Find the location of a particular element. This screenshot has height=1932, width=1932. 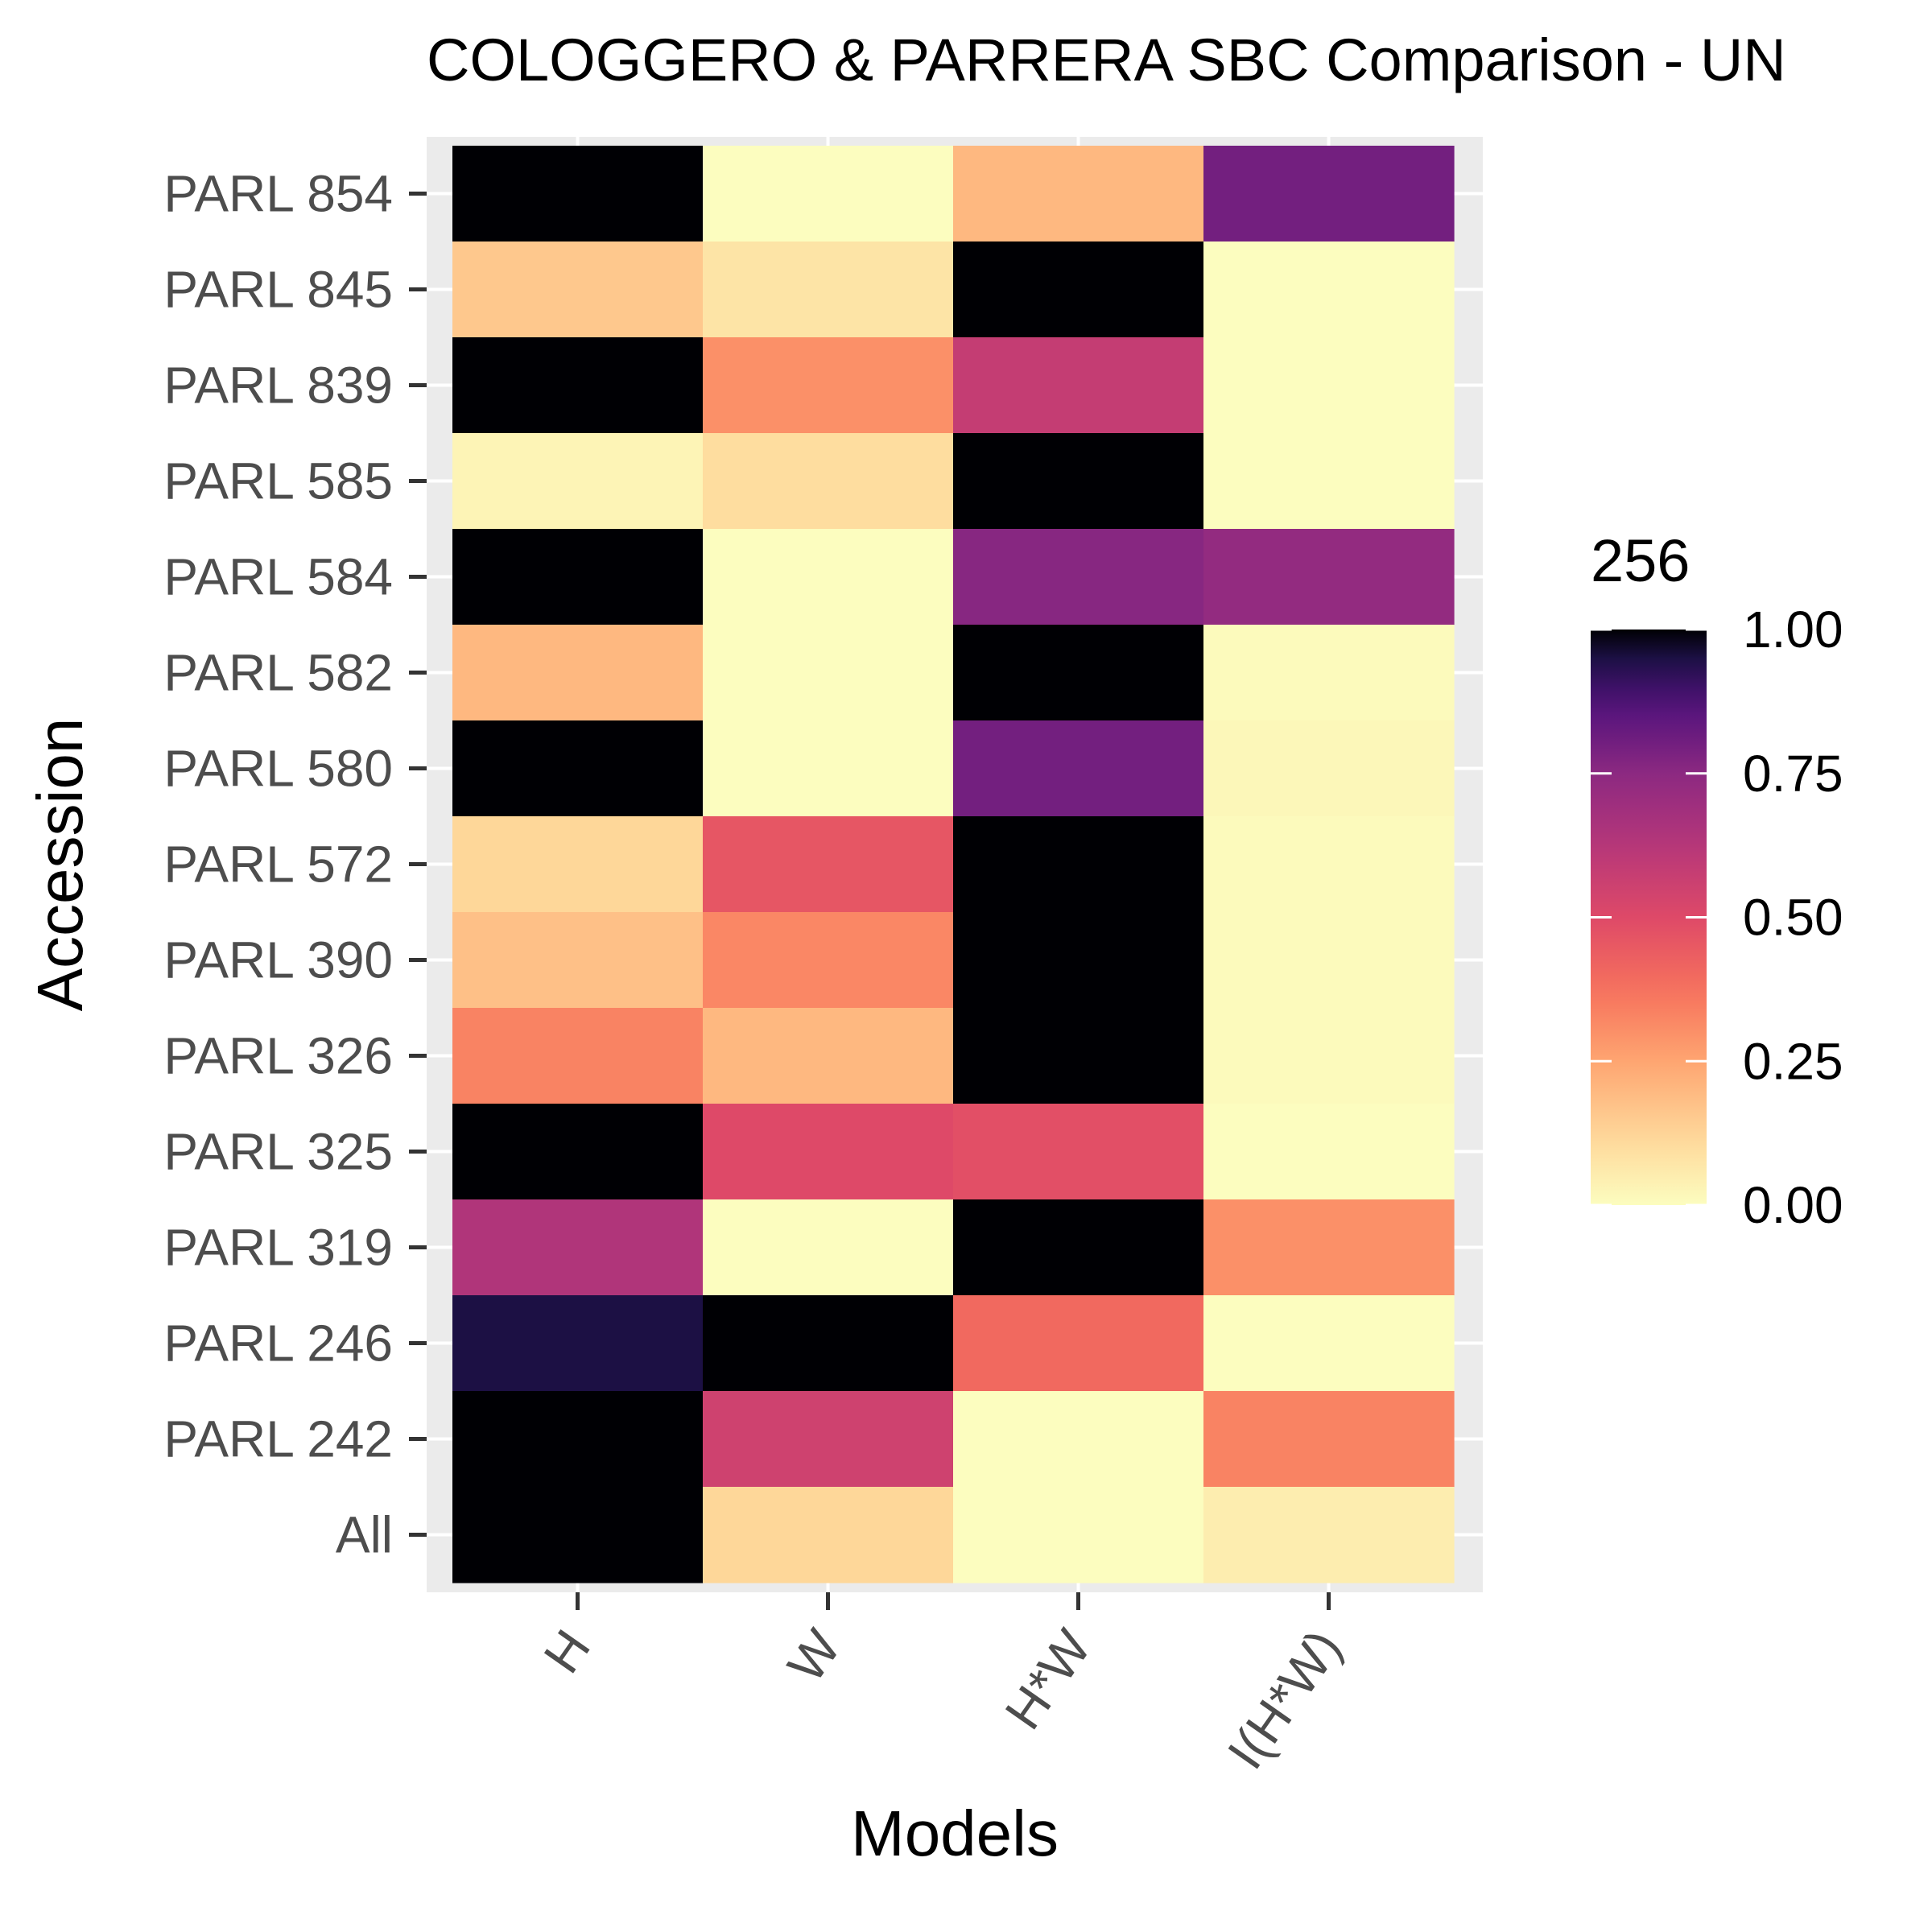

x-axis: H W H*W I(H*W) is located at coordinates (942, 1686).